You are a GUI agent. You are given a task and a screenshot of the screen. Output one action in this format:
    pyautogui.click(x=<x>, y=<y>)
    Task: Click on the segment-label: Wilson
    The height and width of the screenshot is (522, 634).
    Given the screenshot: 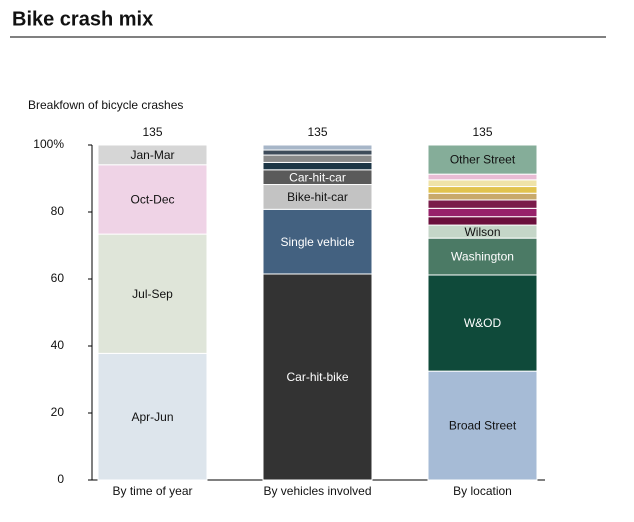 What is the action you would take?
    pyautogui.click(x=482, y=232)
    